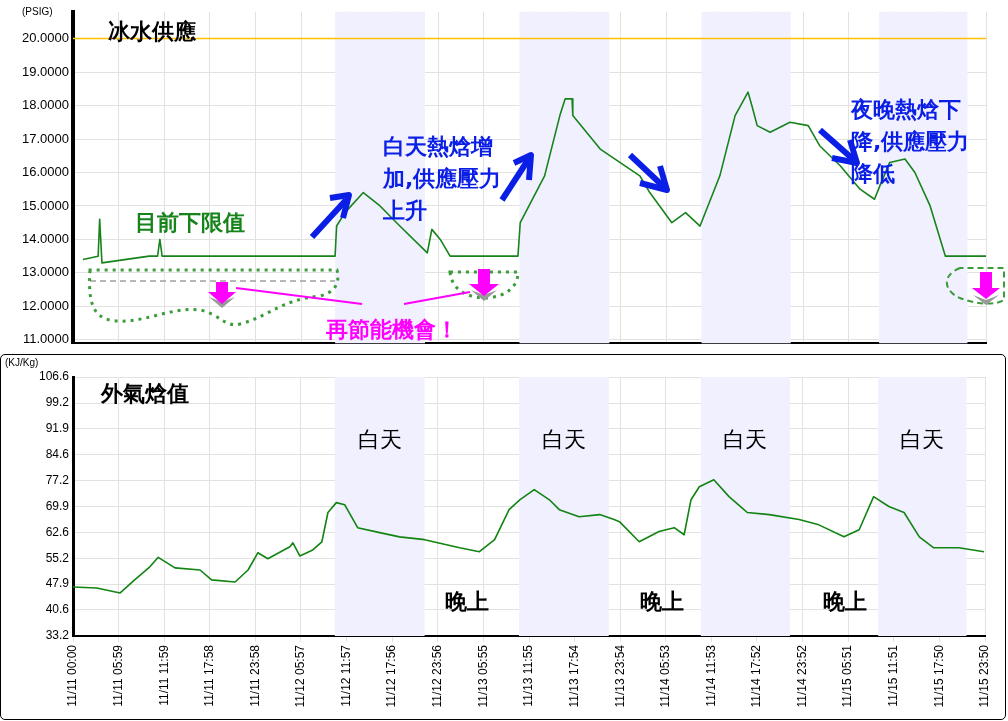  I want to click on annotation: 目前下限值, so click(190, 222).